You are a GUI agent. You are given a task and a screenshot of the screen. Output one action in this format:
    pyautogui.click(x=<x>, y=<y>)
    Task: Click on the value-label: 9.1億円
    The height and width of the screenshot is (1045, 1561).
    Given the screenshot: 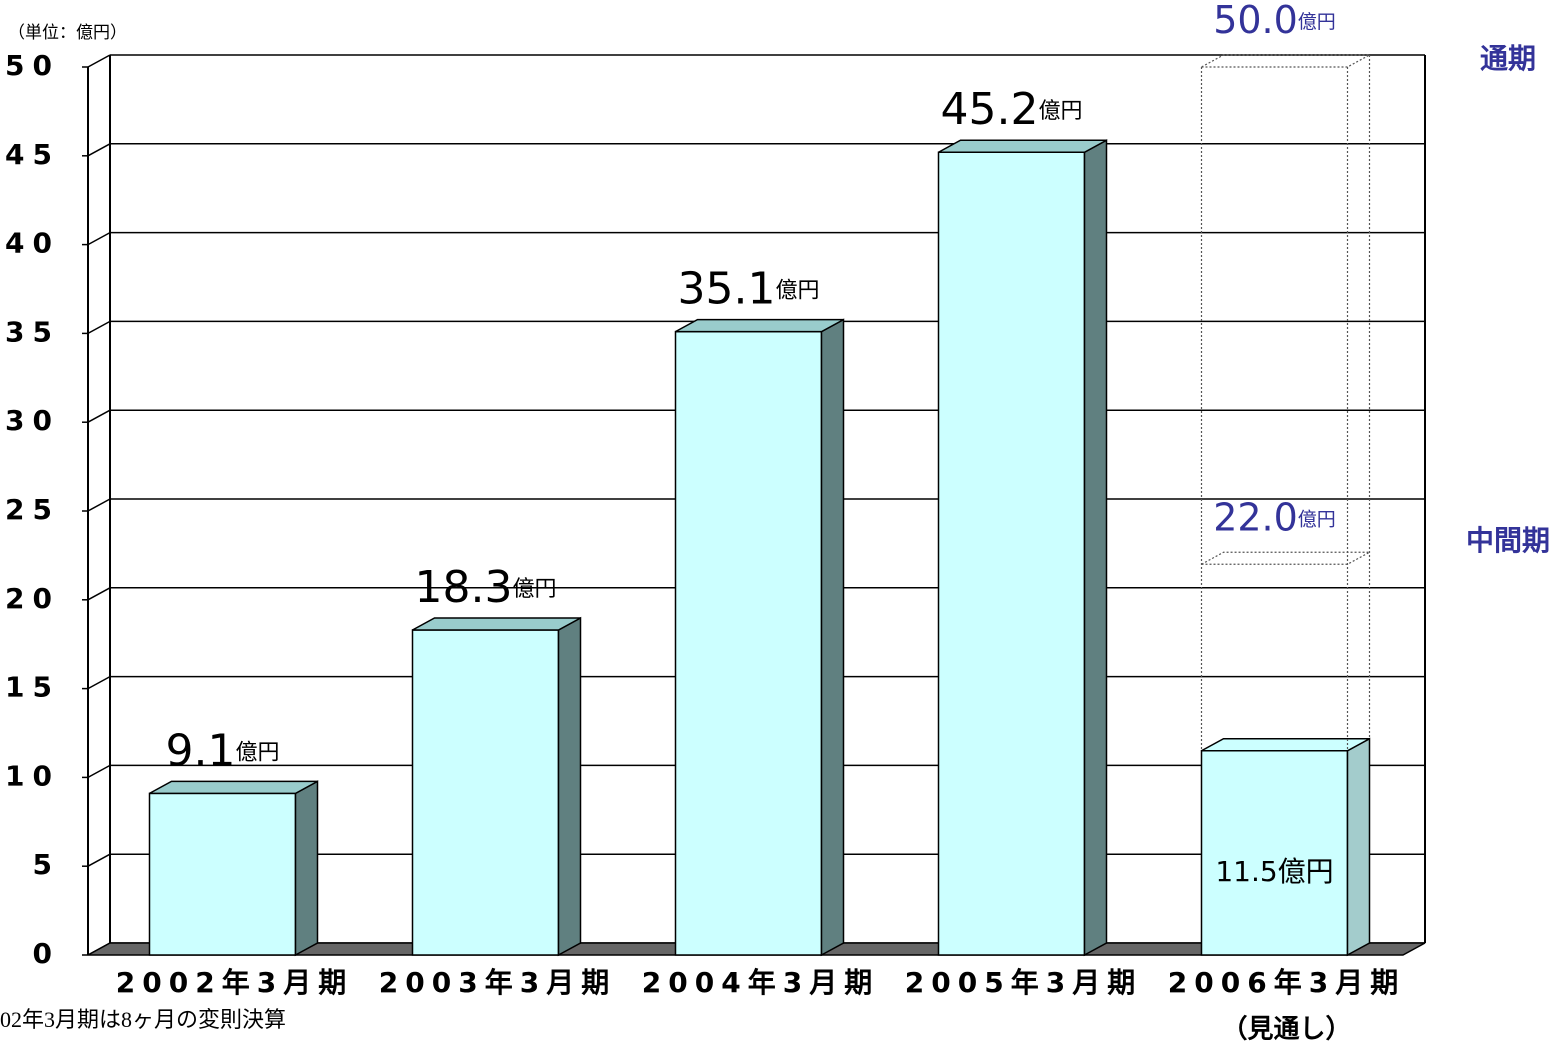 What is the action you would take?
    pyautogui.click(x=223, y=750)
    